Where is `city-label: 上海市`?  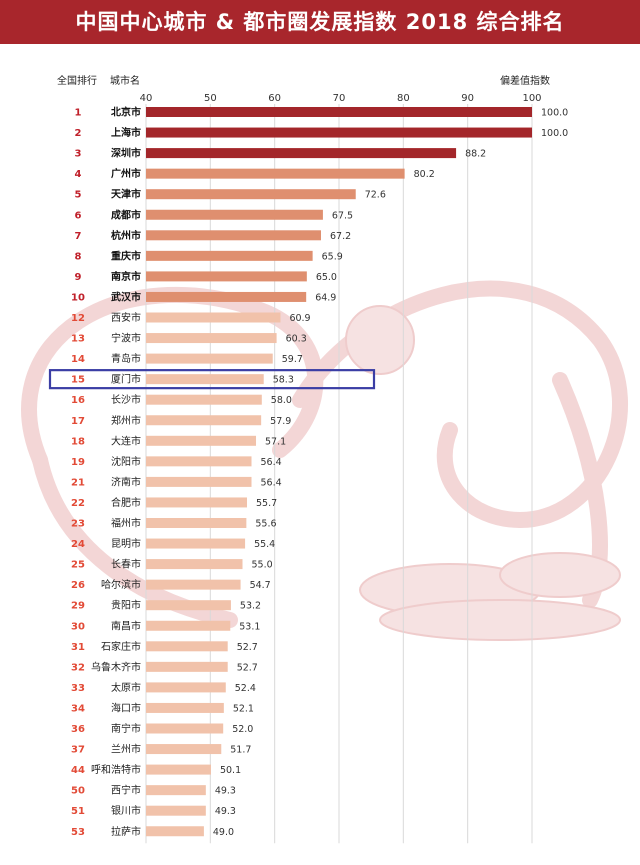 city-label: 上海市 is located at coordinates (126, 132).